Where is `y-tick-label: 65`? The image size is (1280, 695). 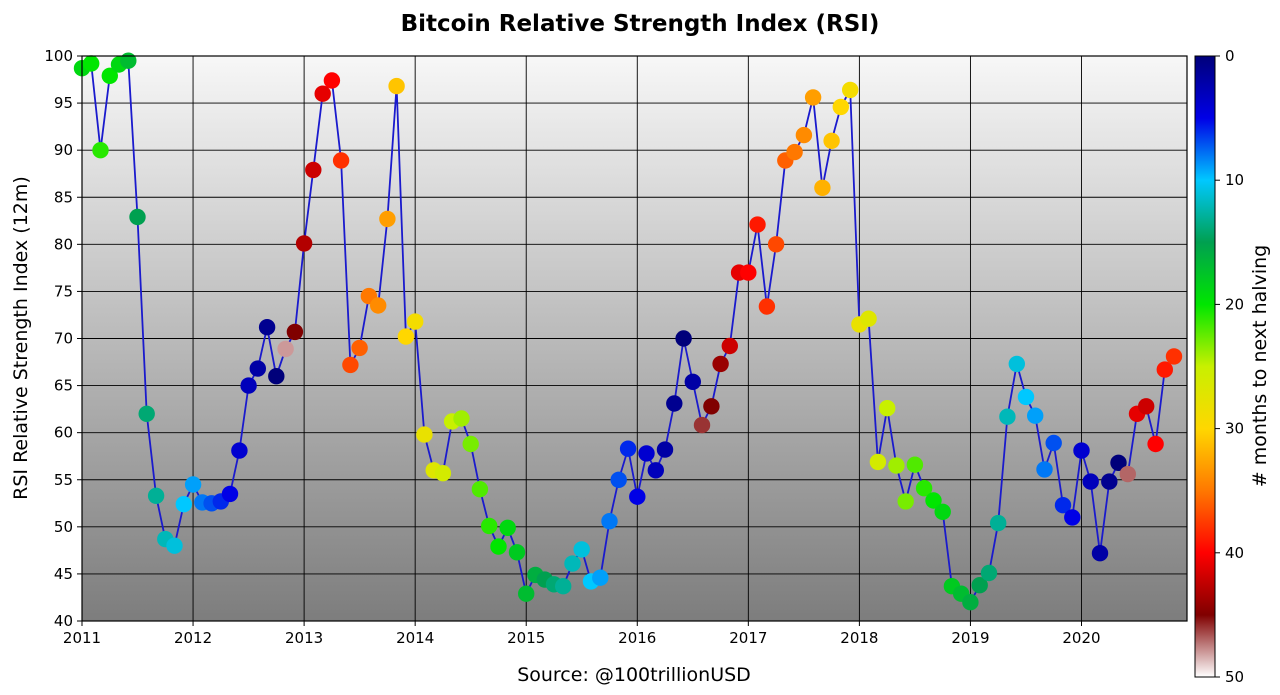 y-tick-label: 65 is located at coordinates (63, 386).